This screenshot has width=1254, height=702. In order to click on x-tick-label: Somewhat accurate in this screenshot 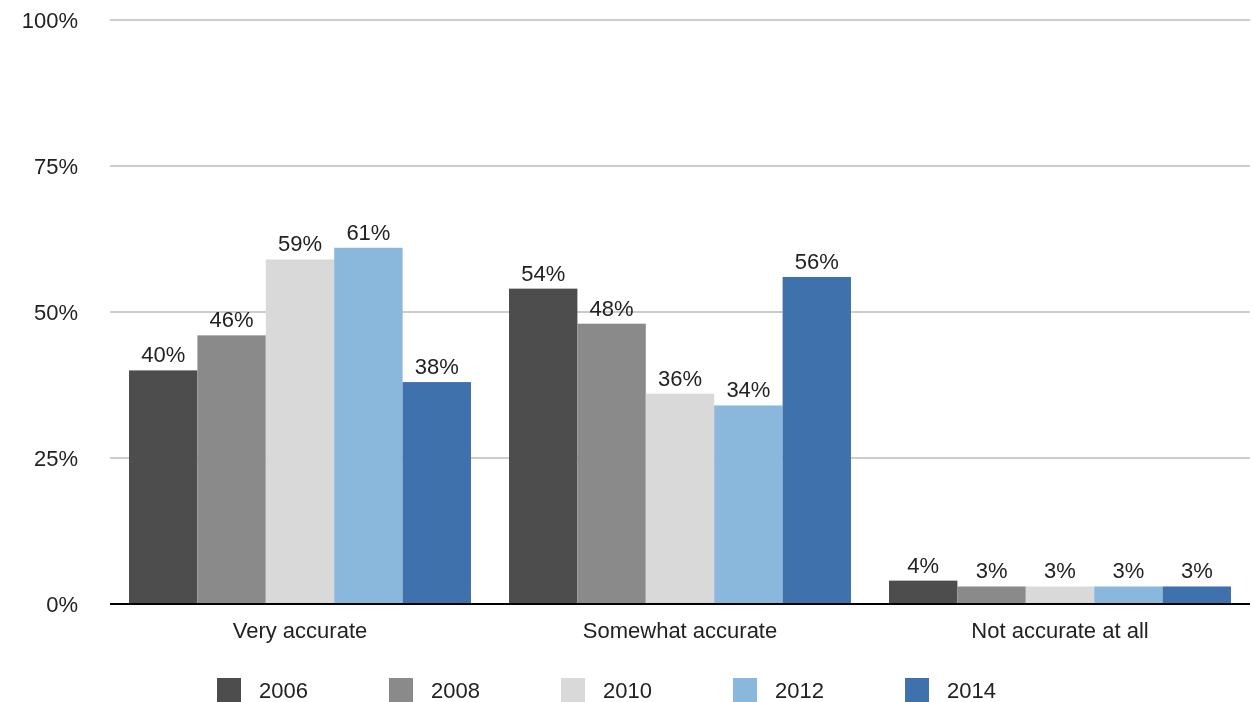, I will do `click(680, 630)`.